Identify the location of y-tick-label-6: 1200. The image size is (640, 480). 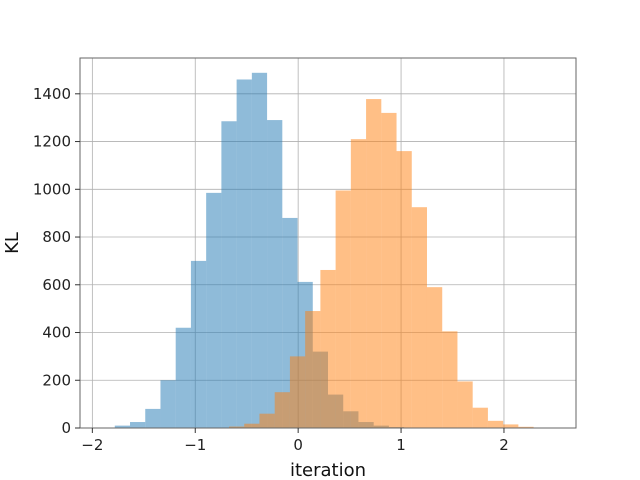
(52, 142).